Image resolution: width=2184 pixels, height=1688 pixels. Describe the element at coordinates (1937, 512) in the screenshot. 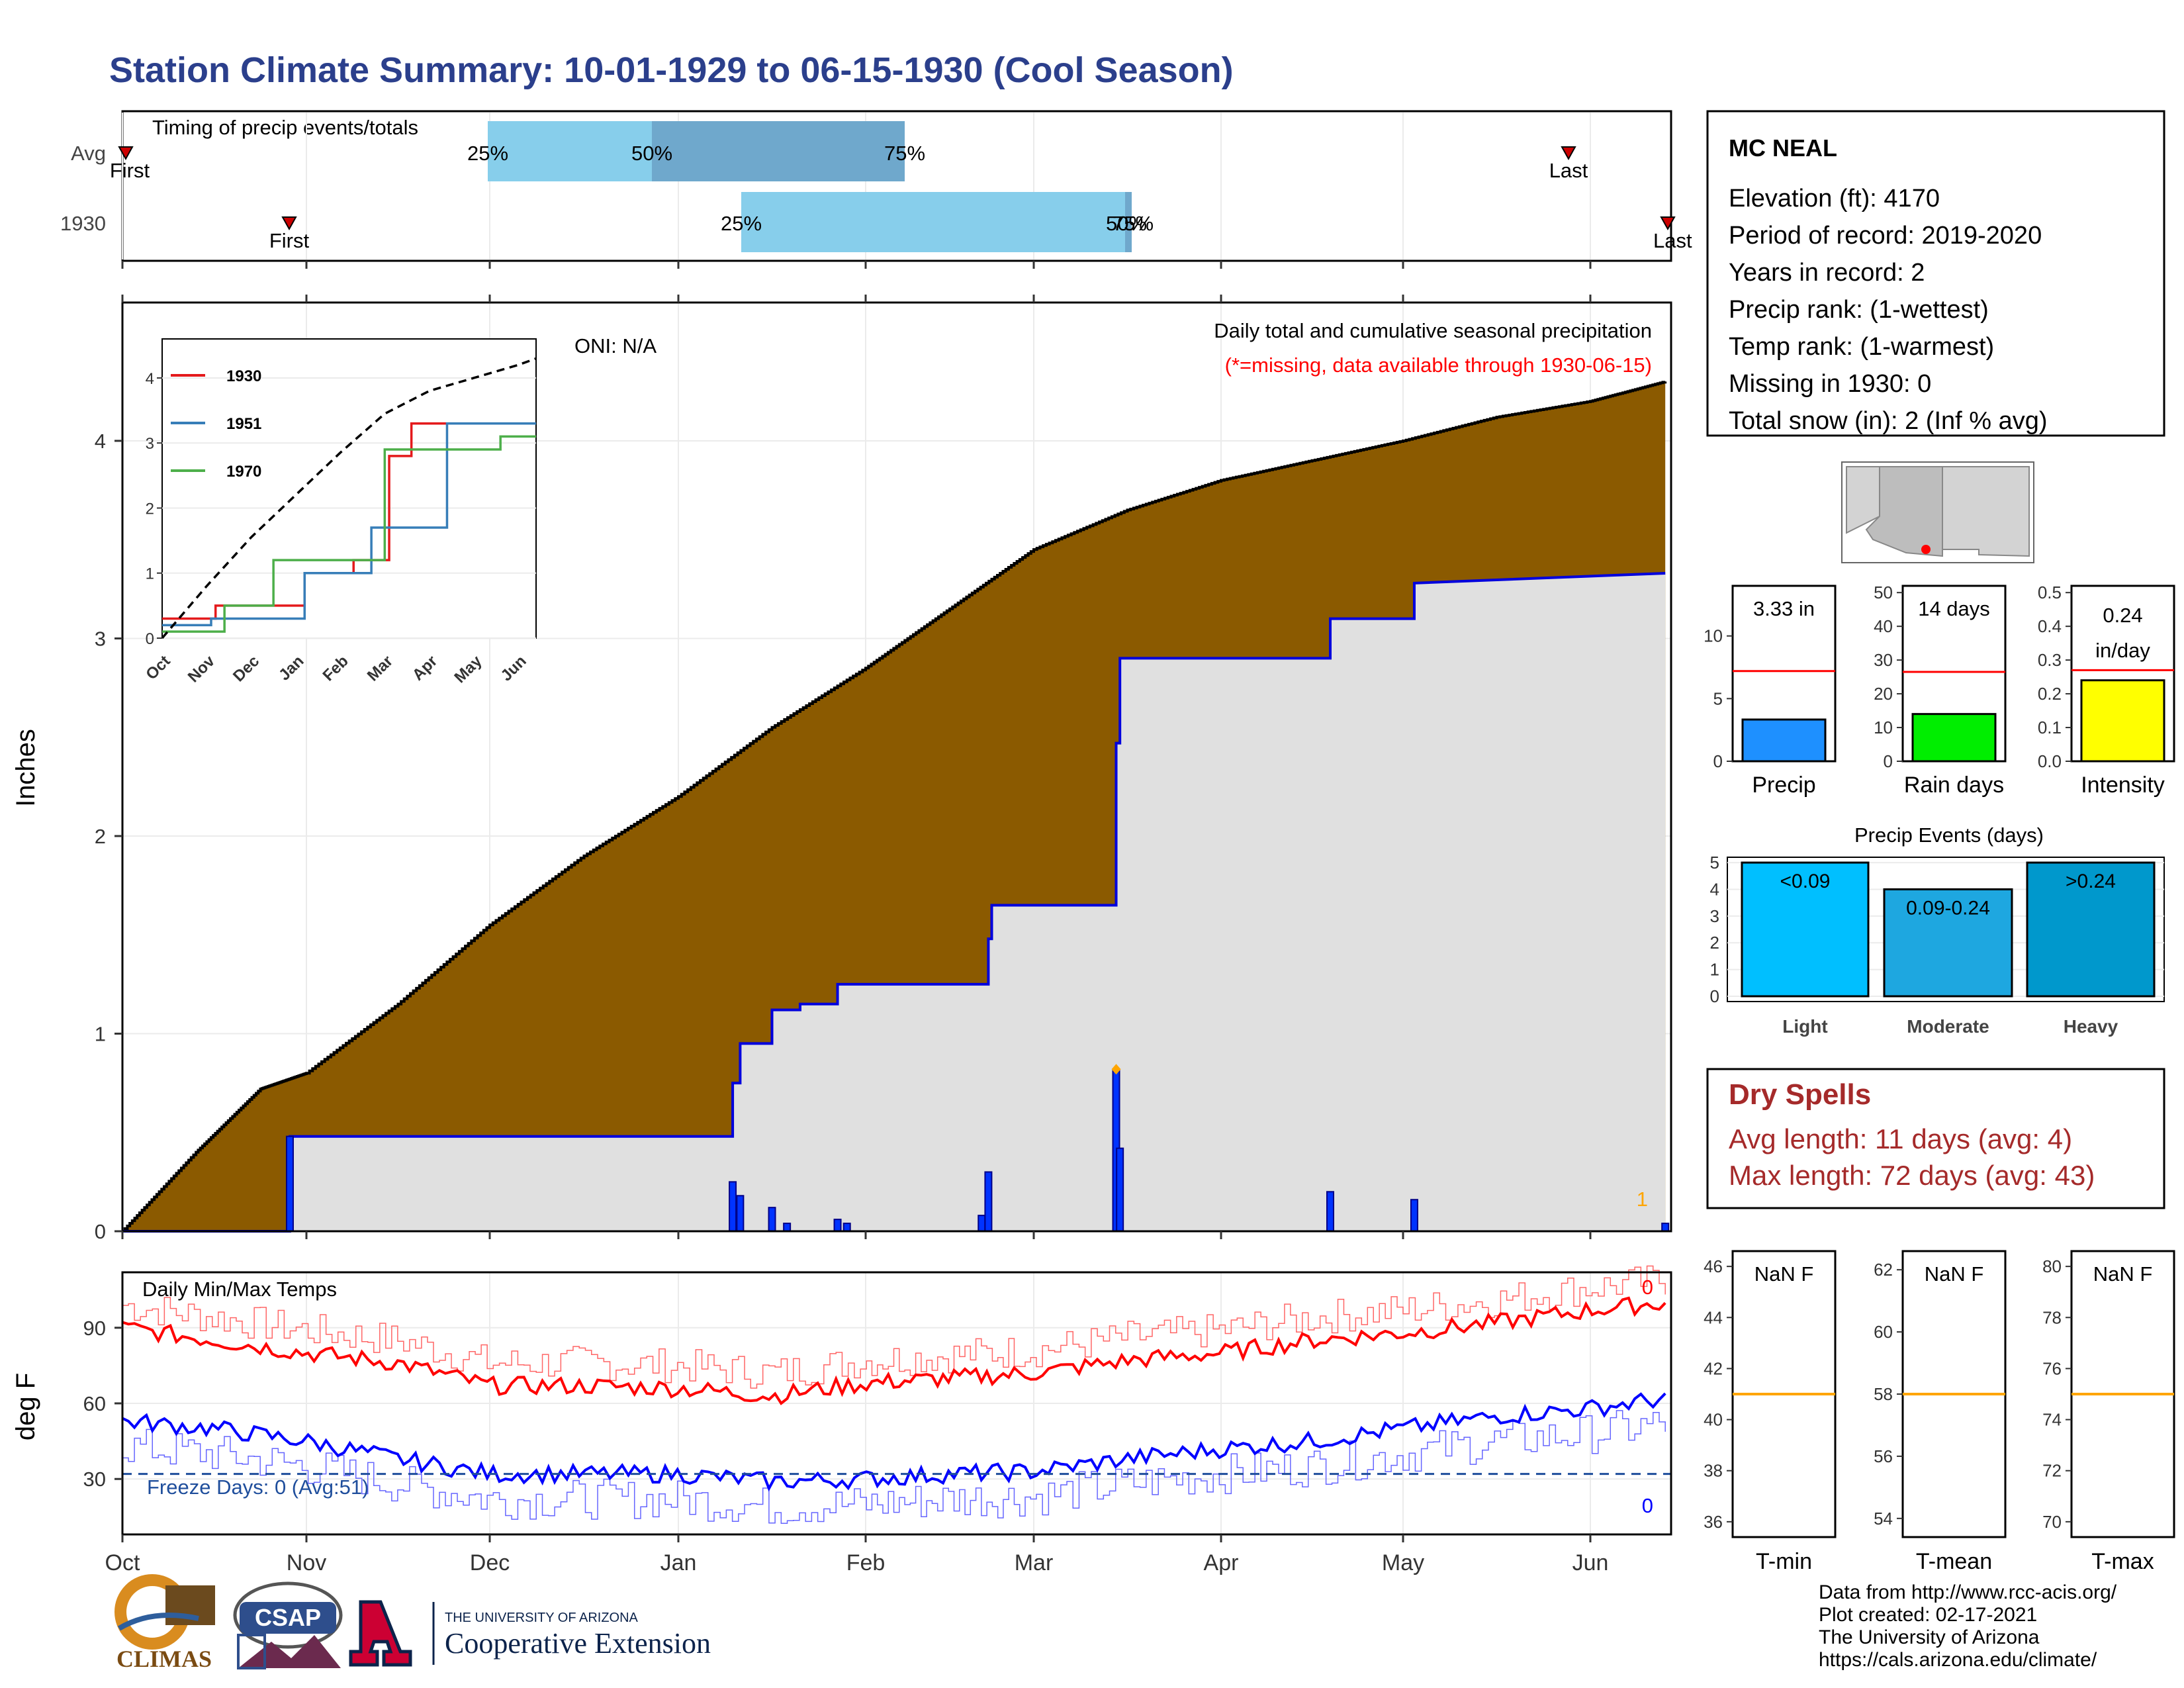

I see `location-map` at that location.